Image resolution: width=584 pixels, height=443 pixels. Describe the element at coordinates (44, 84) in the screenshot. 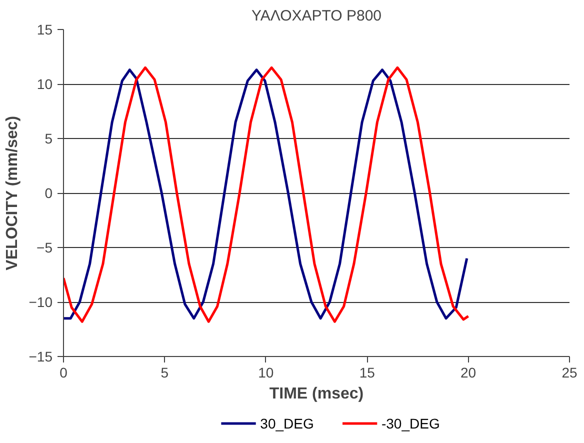

I see `y-tick-label: 10` at that location.